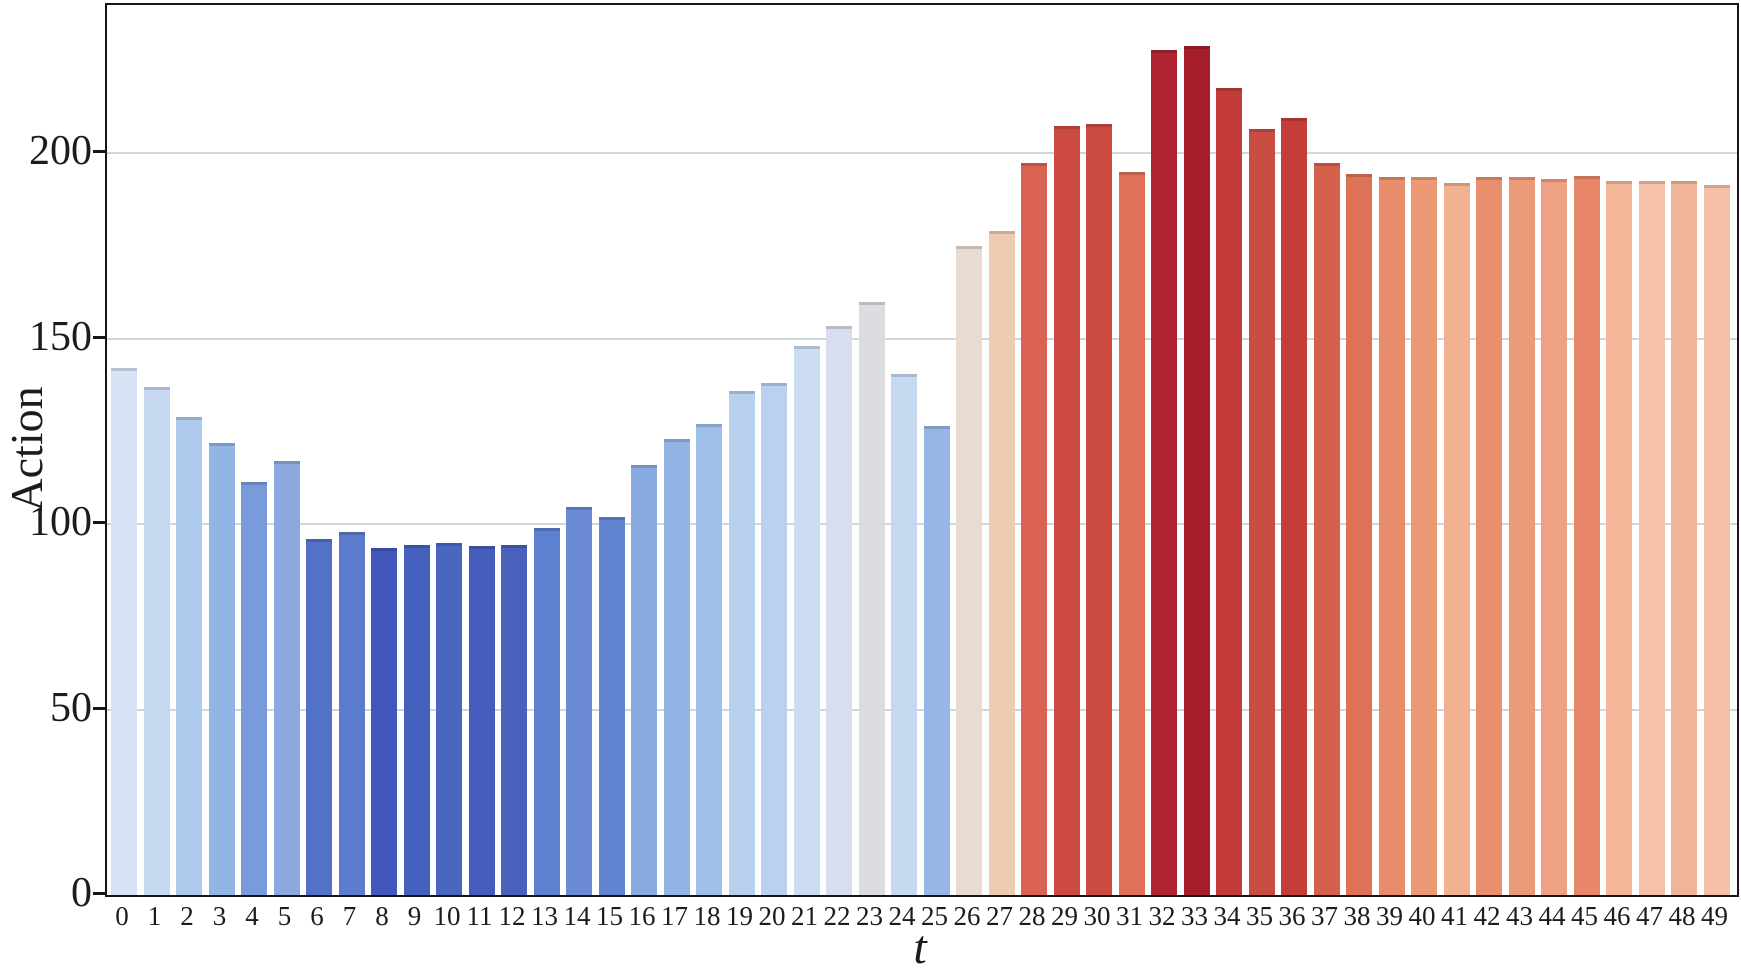 This screenshot has height=974, width=1741. Describe the element at coordinates (1684, 538) in the screenshot. I see `bar-t48` at that location.